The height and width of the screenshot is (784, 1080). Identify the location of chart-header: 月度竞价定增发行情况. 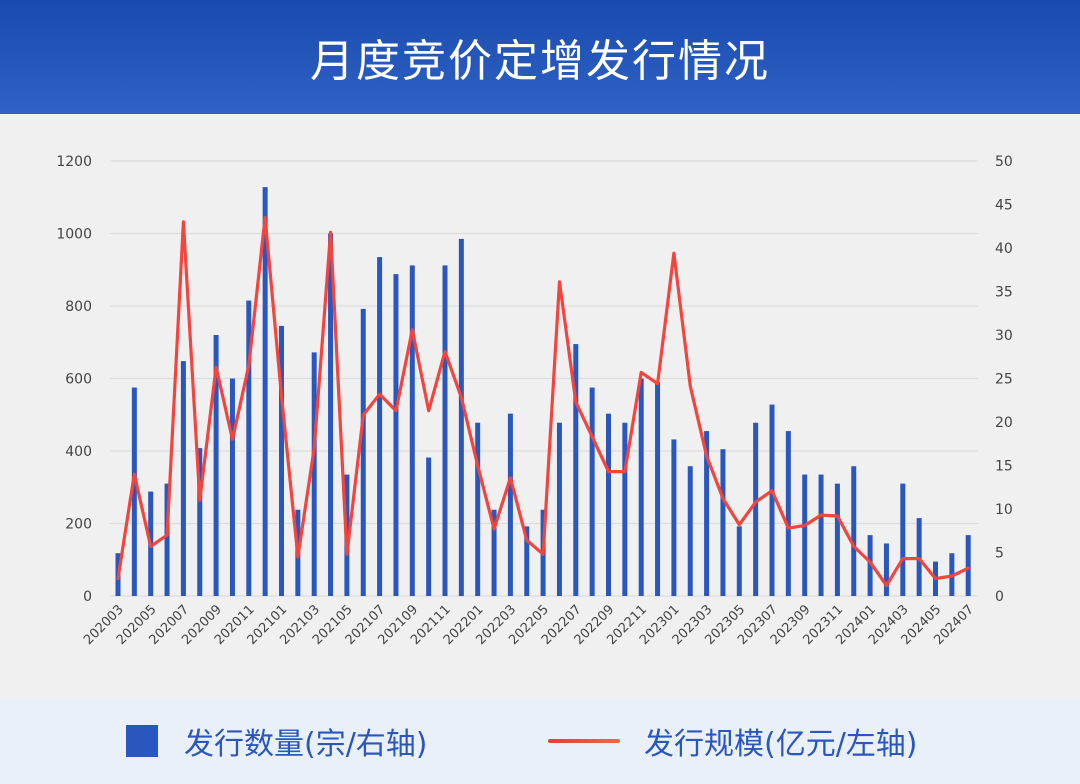
(540, 57).